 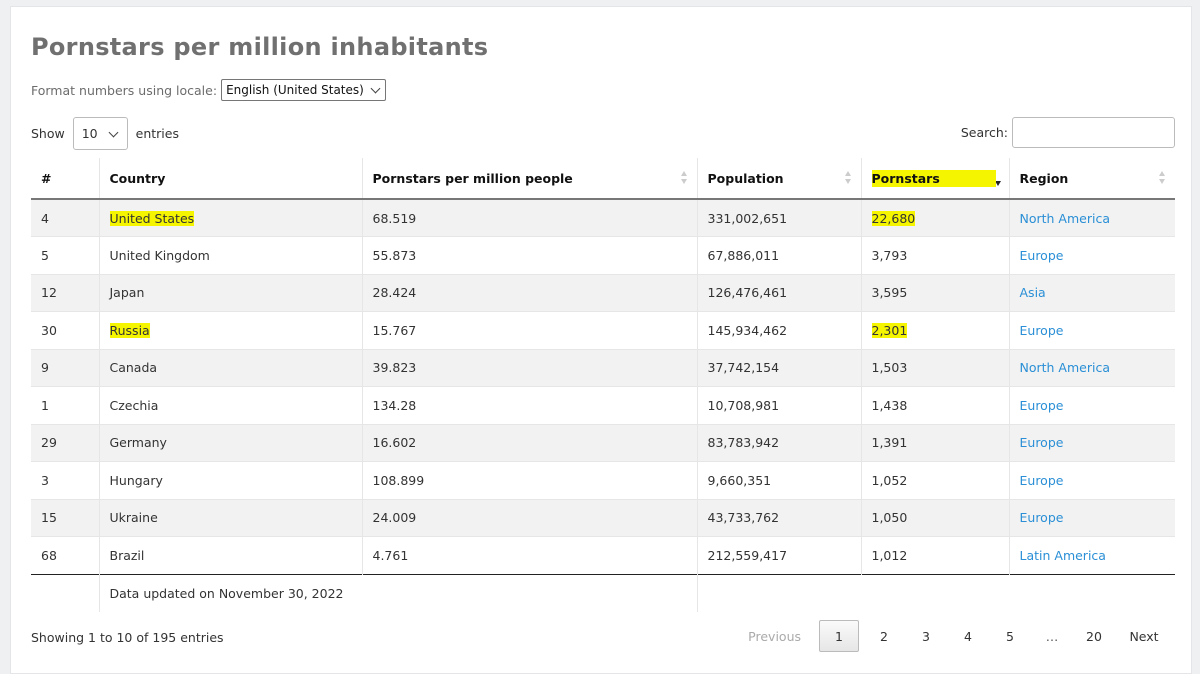 I want to click on column-header-per-million: Pornstars per million people, so click(x=529, y=179).